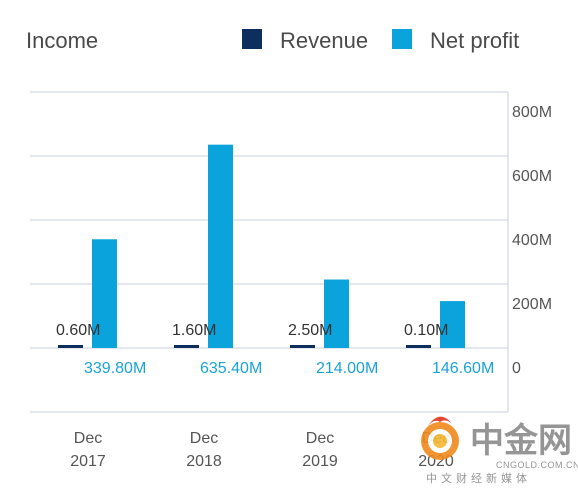  Describe the element at coordinates (516, 368) in the screenshot. I see `y-tick-label: 0` at that location.